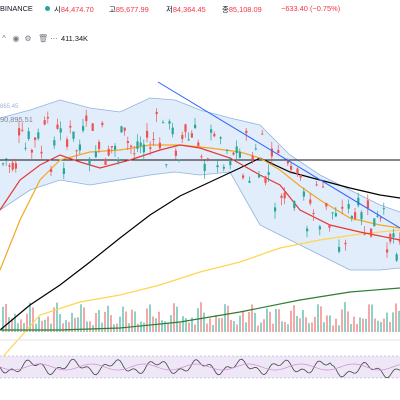 The height and width of the screenshot is (400, 400). I want to click on delete-icon: 🗑, so click(43, 38).